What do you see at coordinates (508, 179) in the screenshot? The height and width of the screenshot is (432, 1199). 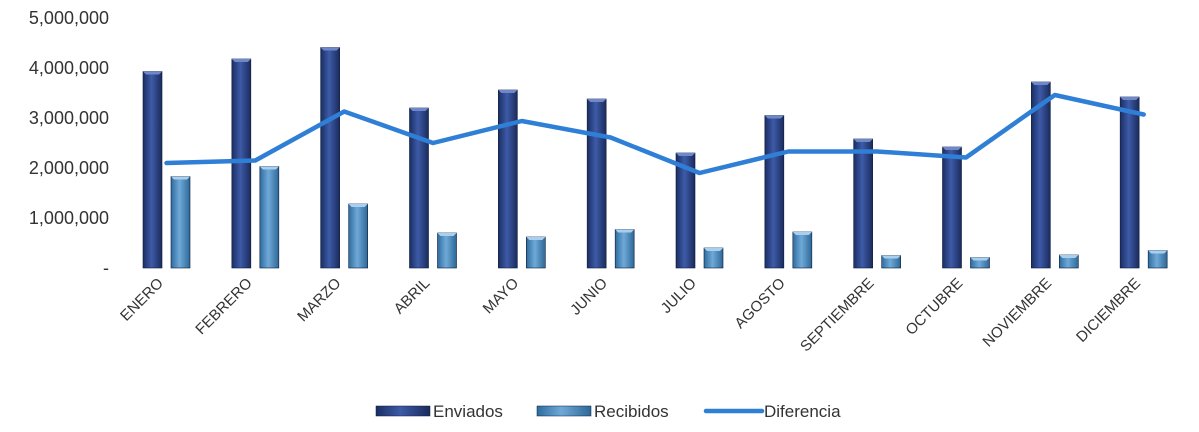 I see `bar-enviados-mayo` at bounding box center [508, 179].